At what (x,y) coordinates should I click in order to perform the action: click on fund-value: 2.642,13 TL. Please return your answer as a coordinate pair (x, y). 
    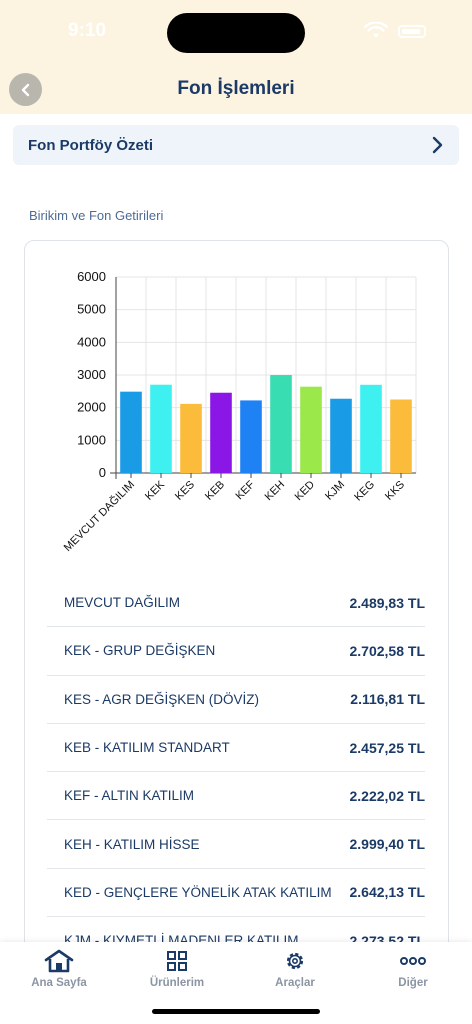
    Looking at the image, I should click on (387, 892).